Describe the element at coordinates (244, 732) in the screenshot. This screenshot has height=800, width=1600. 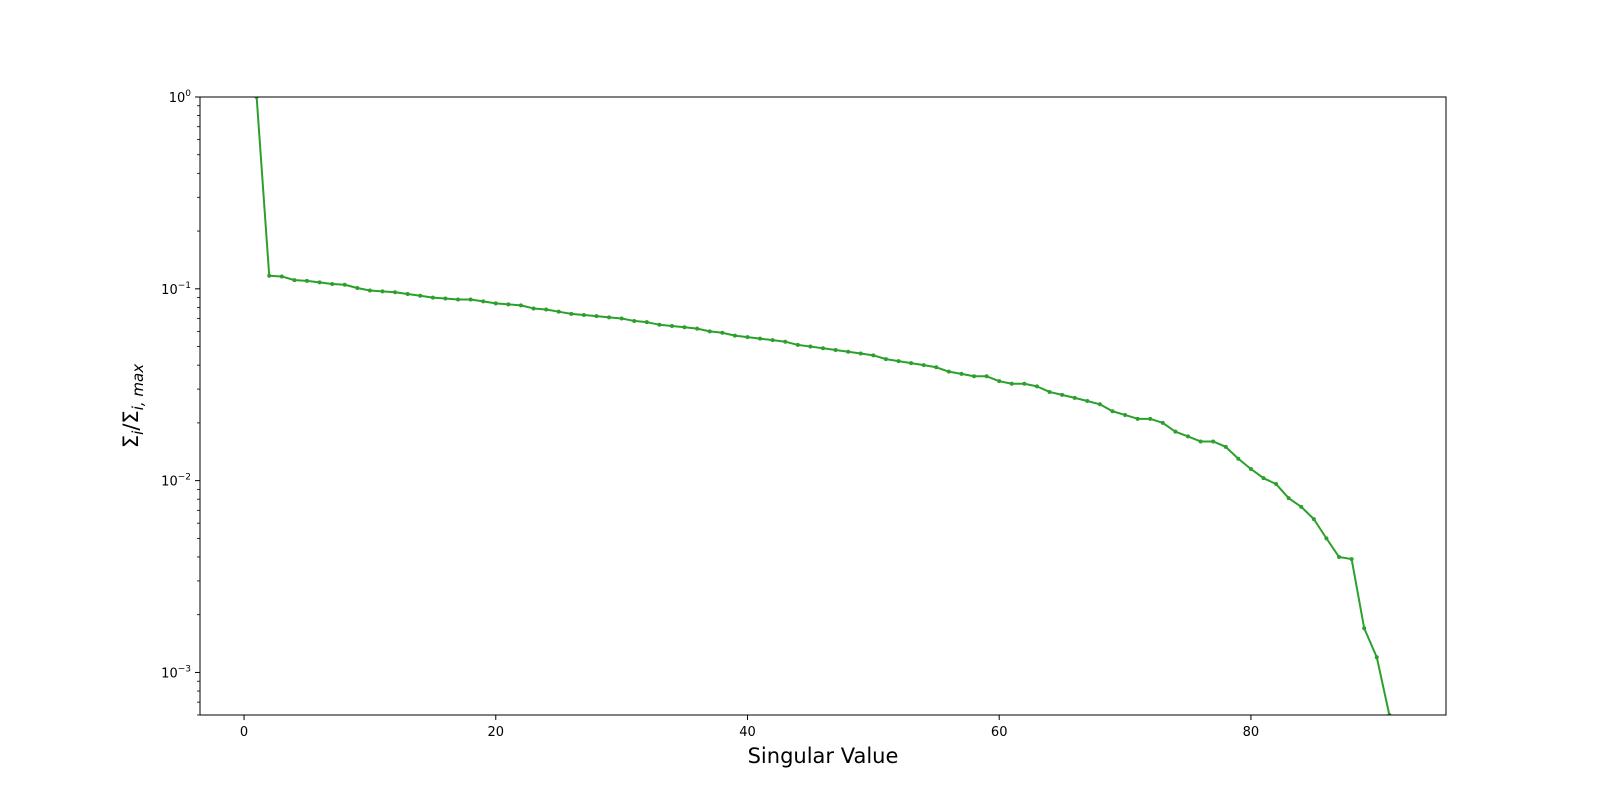
I see `x-tick-label: 0` at that location.